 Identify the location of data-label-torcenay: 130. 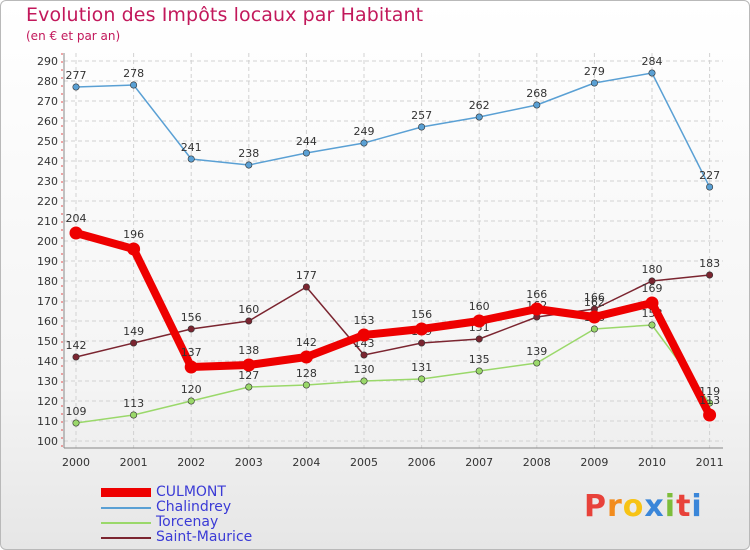
(364, 369).